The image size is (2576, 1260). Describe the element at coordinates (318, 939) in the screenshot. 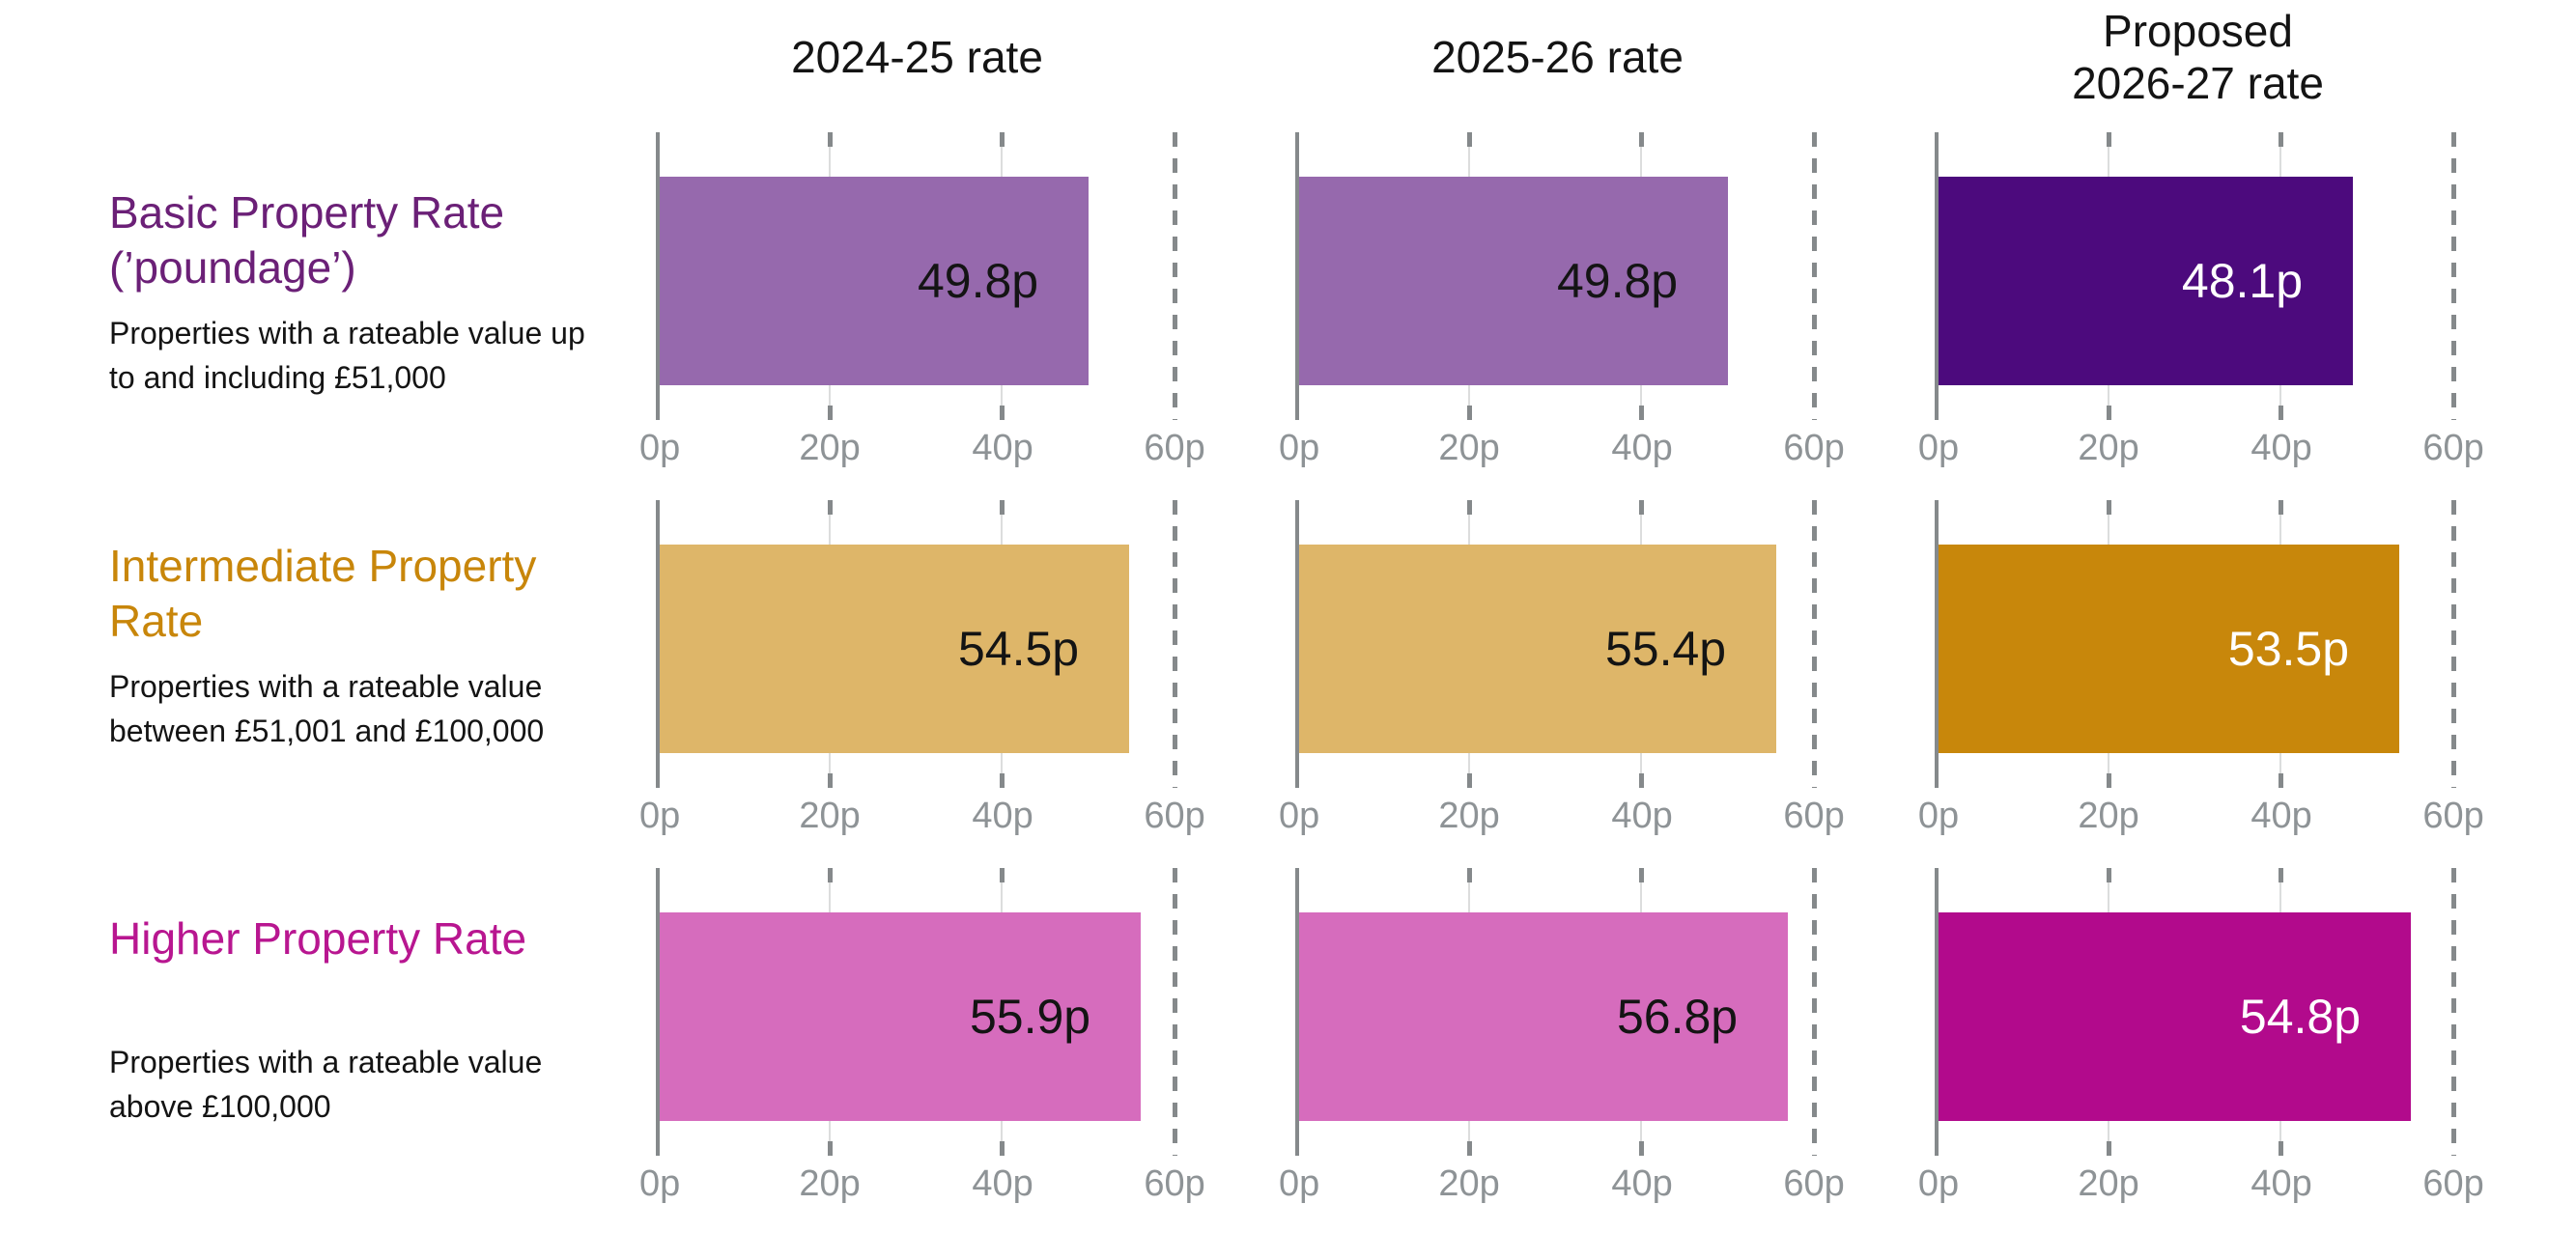

I see `row-title: Higher Property Rate` at that location.